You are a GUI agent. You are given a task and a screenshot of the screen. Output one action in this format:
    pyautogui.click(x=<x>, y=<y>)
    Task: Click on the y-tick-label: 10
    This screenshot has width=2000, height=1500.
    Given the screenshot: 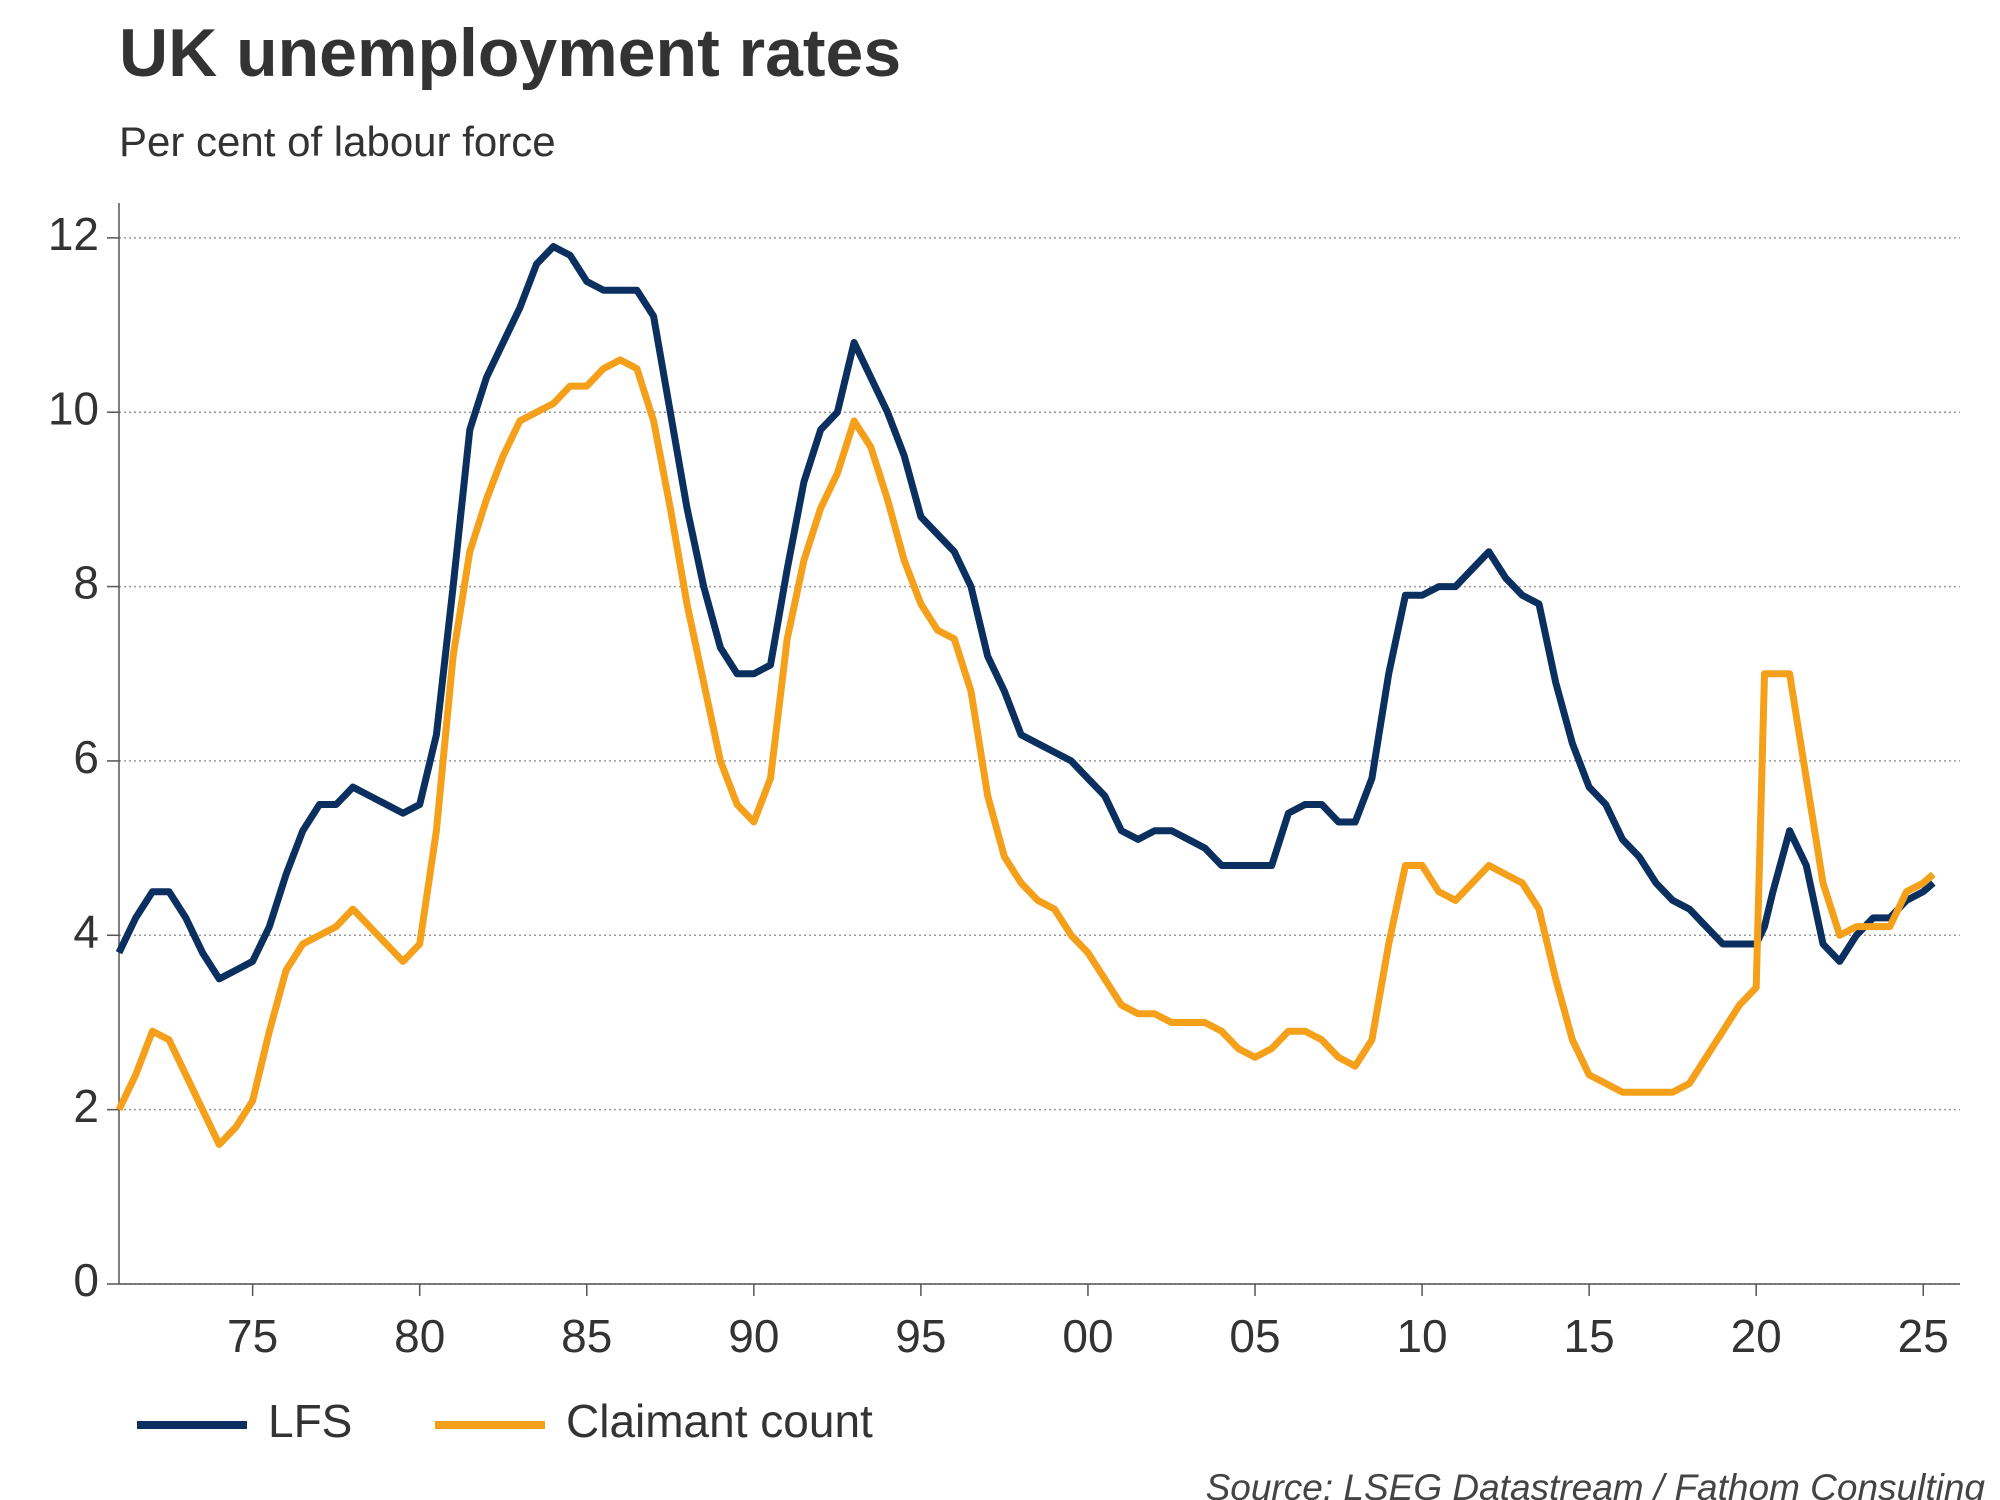 What is the action you would take?
    pyautogui.click(x=73, y=408)
    